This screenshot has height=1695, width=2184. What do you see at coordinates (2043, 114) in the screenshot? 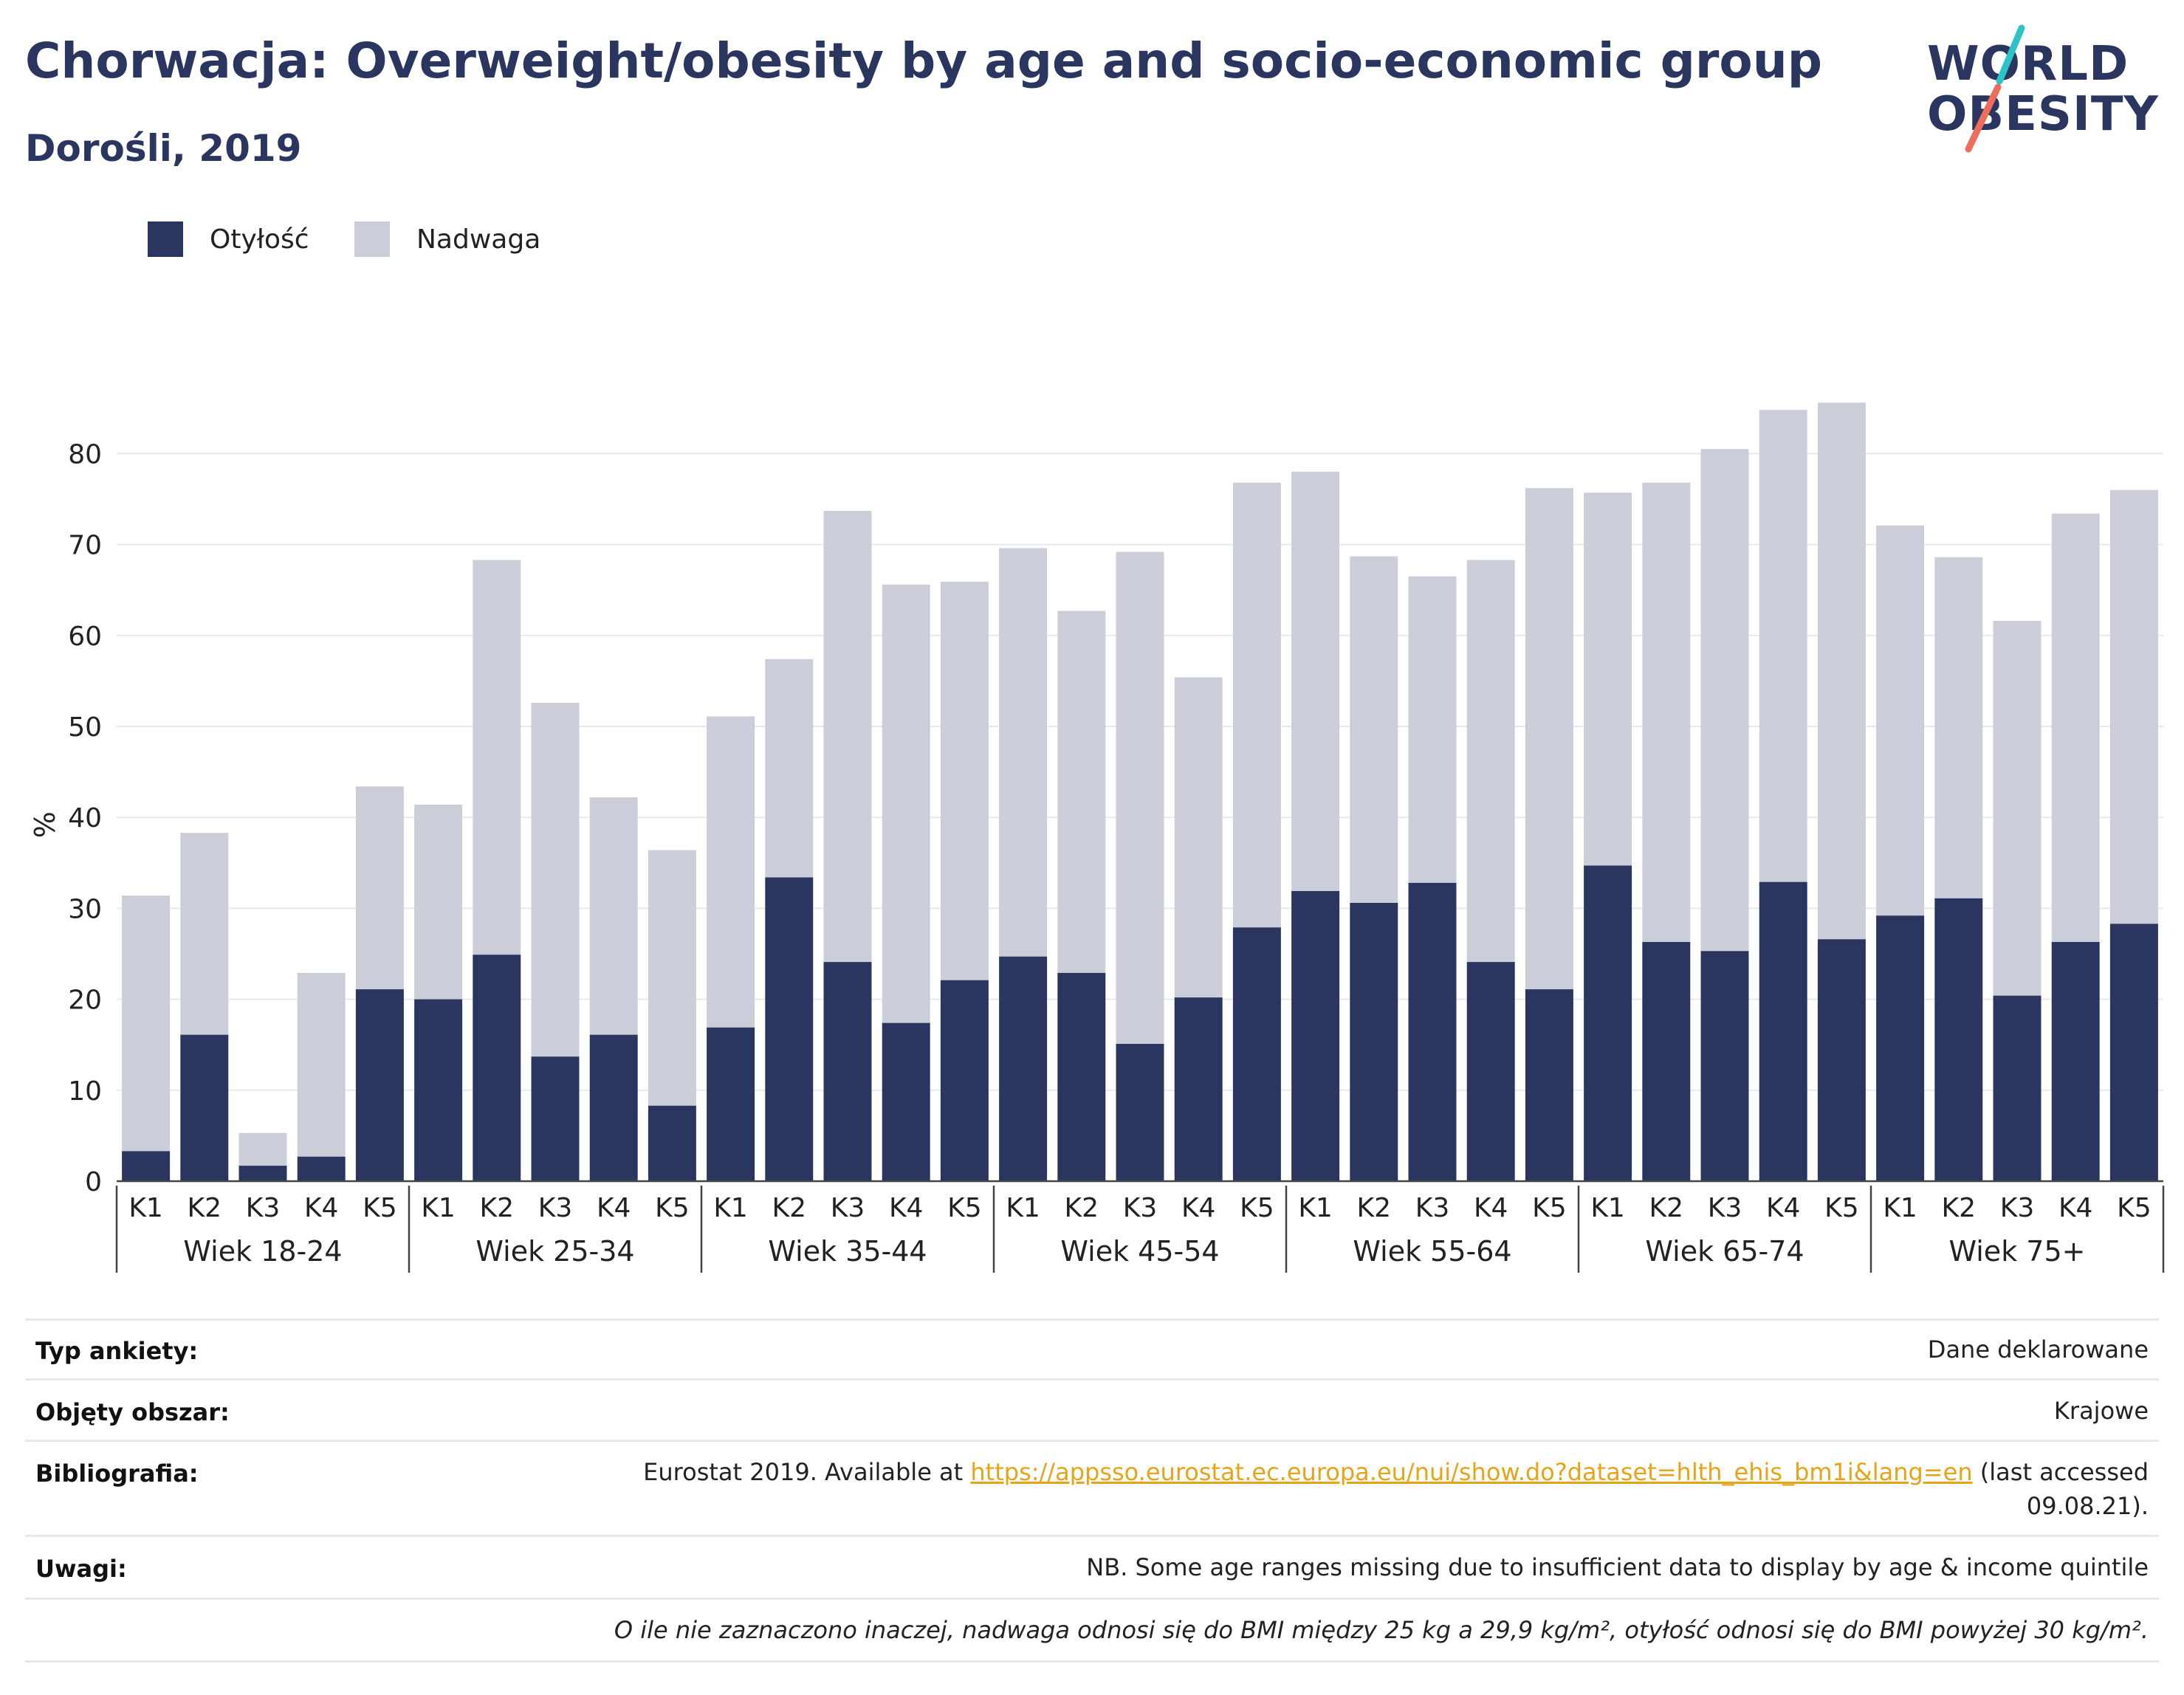
I see `logo-line-2: OBESITY` at bounding box center [2043, 114].